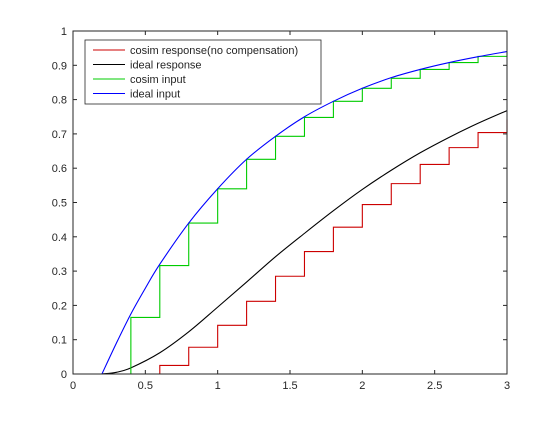 The height and width of the screenshot is (425, 560). I want to click on x-tick-label: 0.5, so click(145, 386).